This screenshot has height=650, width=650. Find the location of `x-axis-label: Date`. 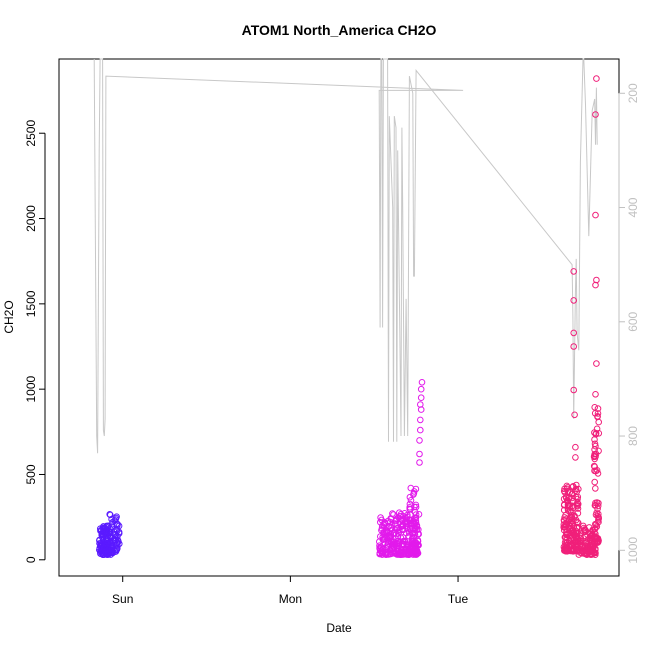

x-axis-label: Date is located at coordinates (339, 628).